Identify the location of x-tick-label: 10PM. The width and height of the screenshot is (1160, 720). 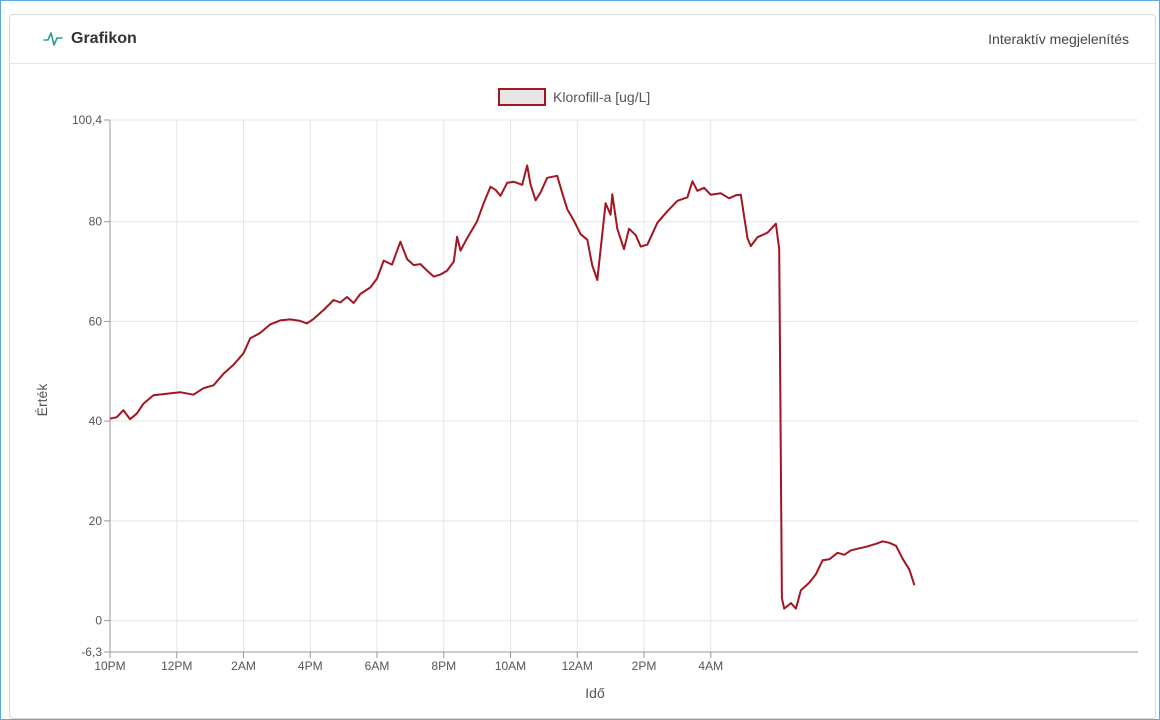
(109, 666).